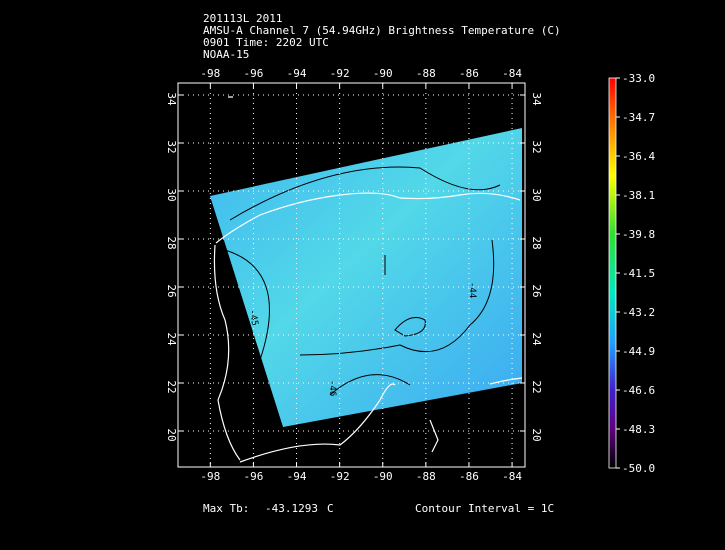 The width and height of the screenshot is (725, 550). Describe the element at coordinates (291, 508) in the screenshot. I see `footer-max-value: -43.1293` at that location.